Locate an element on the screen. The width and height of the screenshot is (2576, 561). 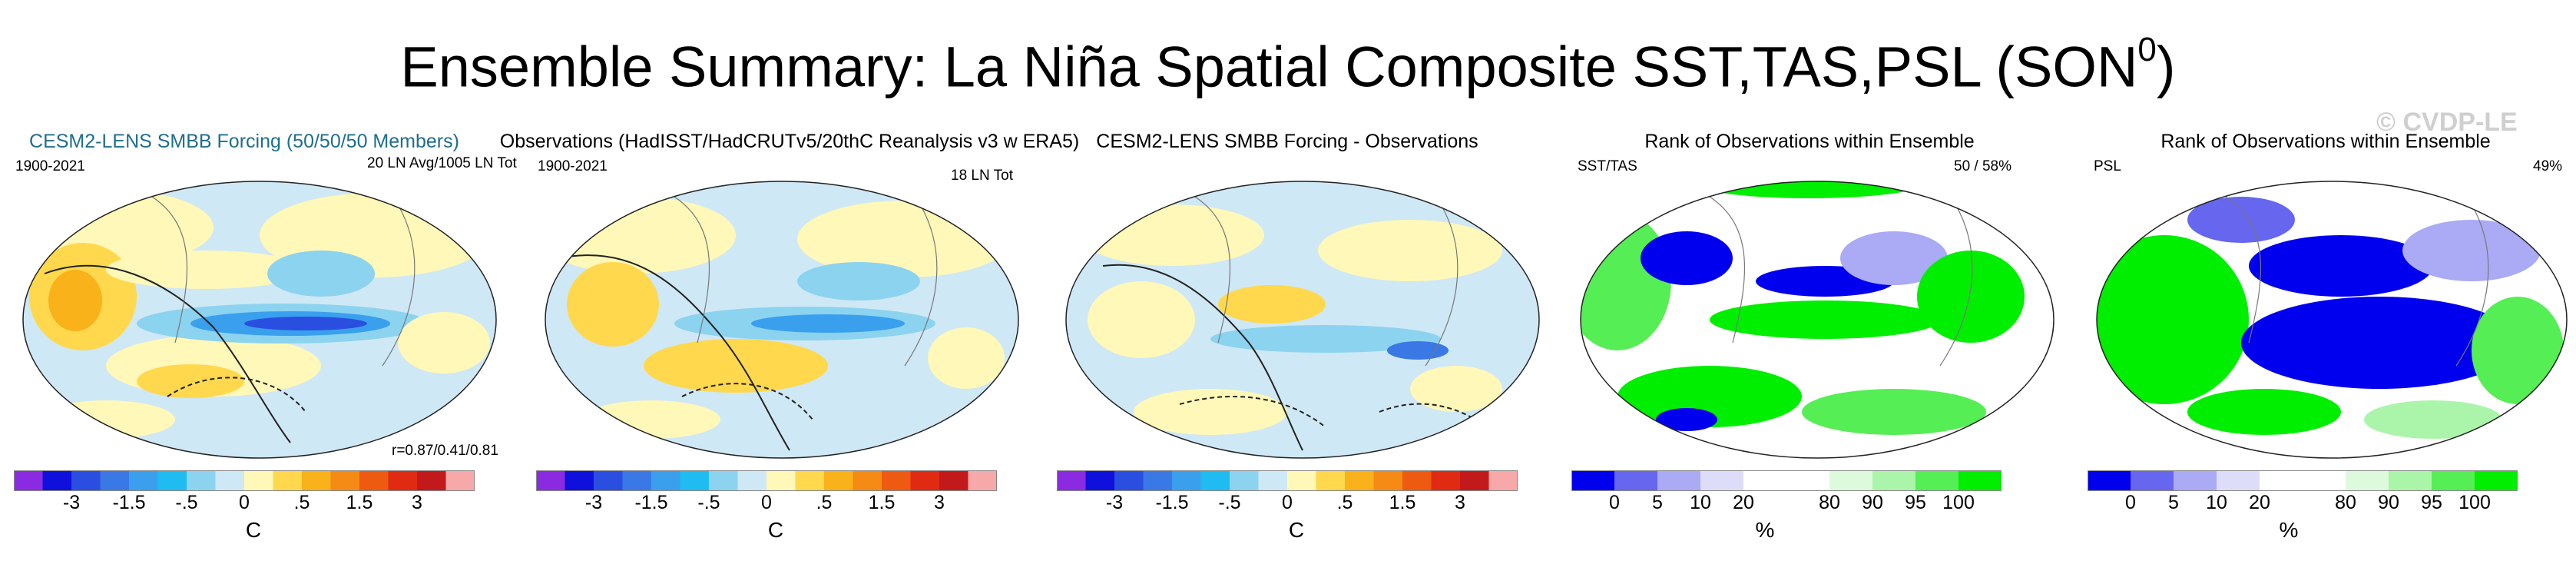
colorbar-tick-label: -.5 is located at coordinates (708, 502).